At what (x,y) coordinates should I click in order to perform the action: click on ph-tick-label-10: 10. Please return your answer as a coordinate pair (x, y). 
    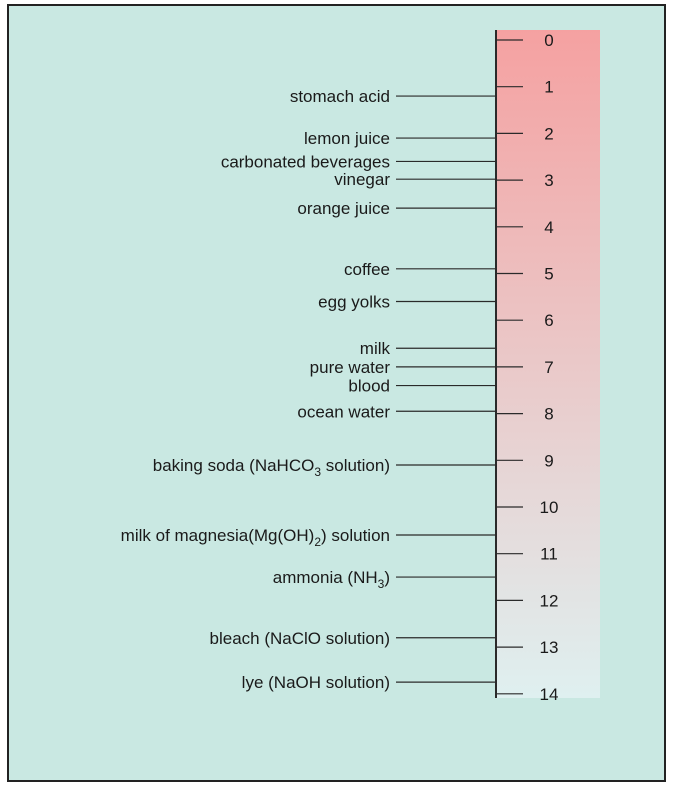
    Looking at the image, I should click on (549, 507).